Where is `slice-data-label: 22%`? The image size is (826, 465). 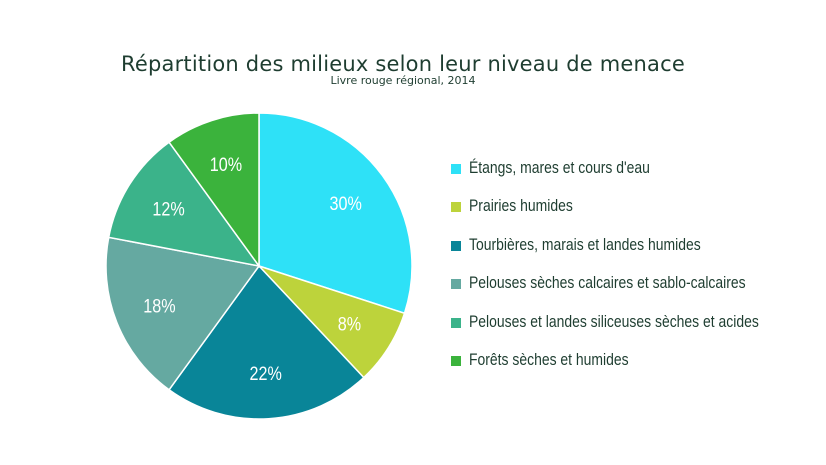 slice-data-label: 22% is located at coordinates (266, 374).